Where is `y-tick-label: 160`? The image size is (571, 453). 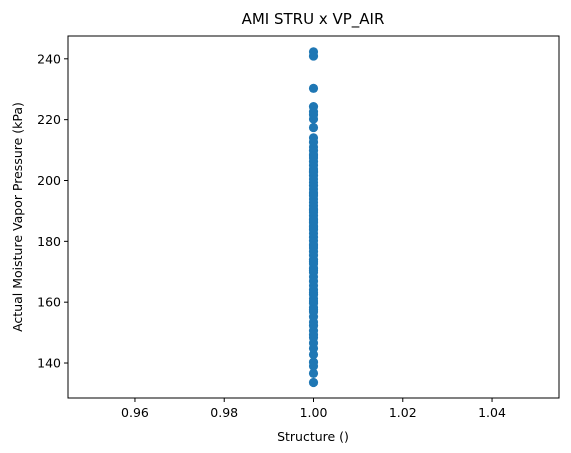 y-tick-label: 160 is located at coordinates (49, 302).